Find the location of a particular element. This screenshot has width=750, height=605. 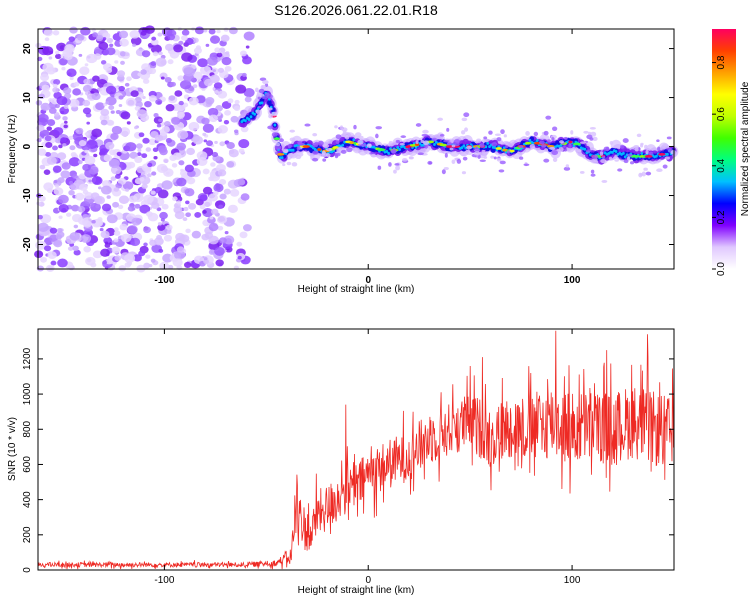

snr-y-label: SNR (10 * v/v) is located at coordinates (12, 449).